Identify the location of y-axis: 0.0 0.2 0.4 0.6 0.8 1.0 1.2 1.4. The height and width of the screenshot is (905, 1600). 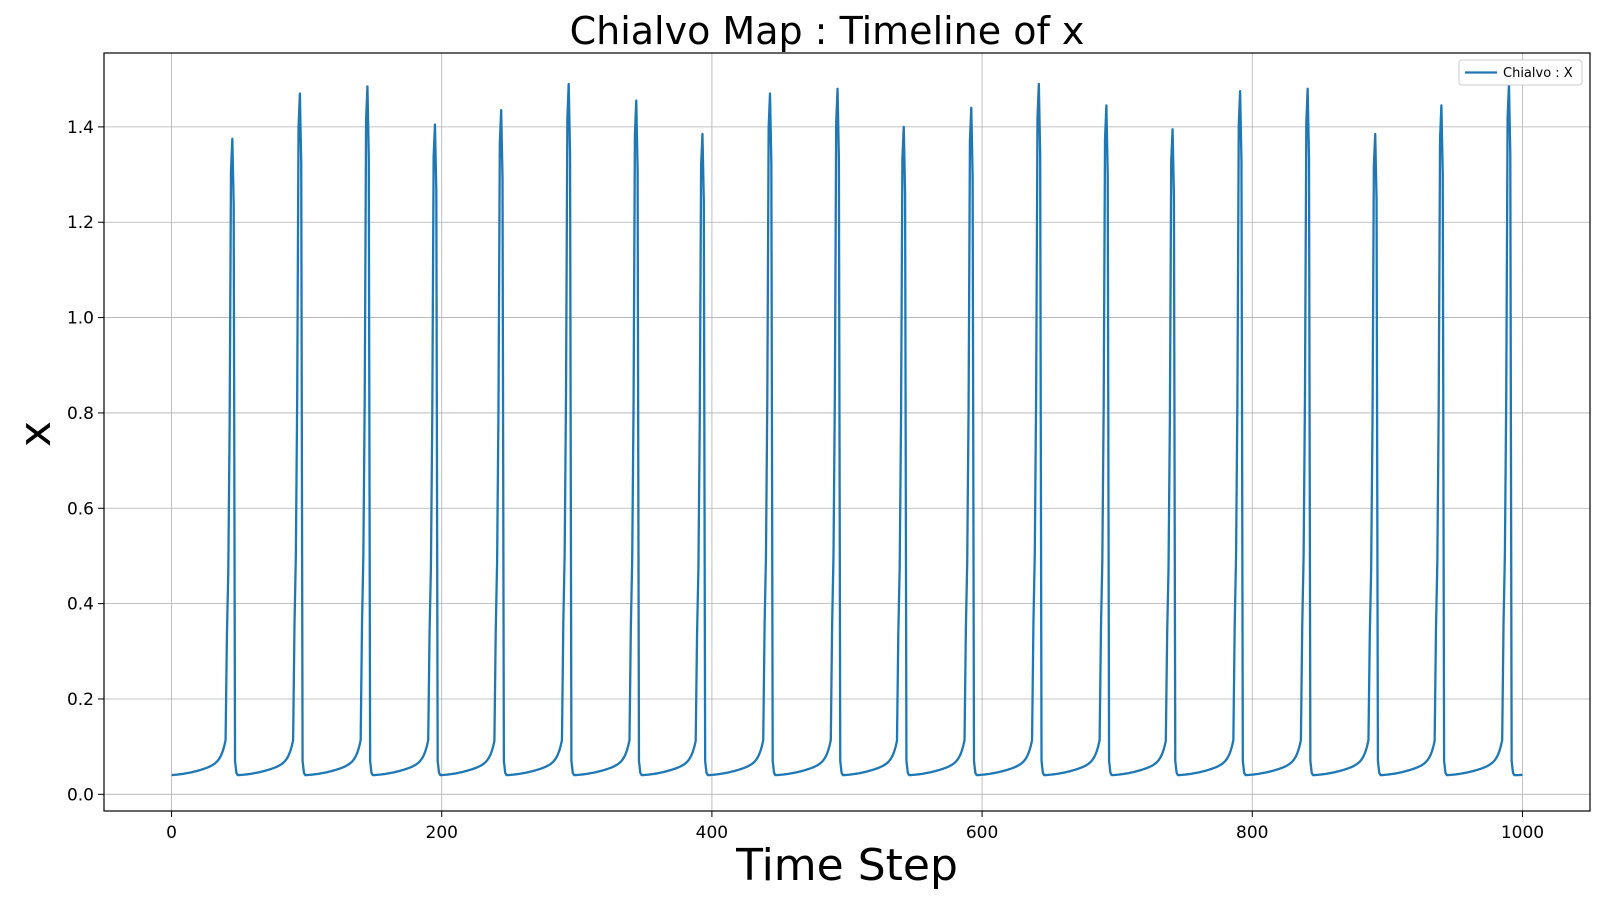
(85, 461).